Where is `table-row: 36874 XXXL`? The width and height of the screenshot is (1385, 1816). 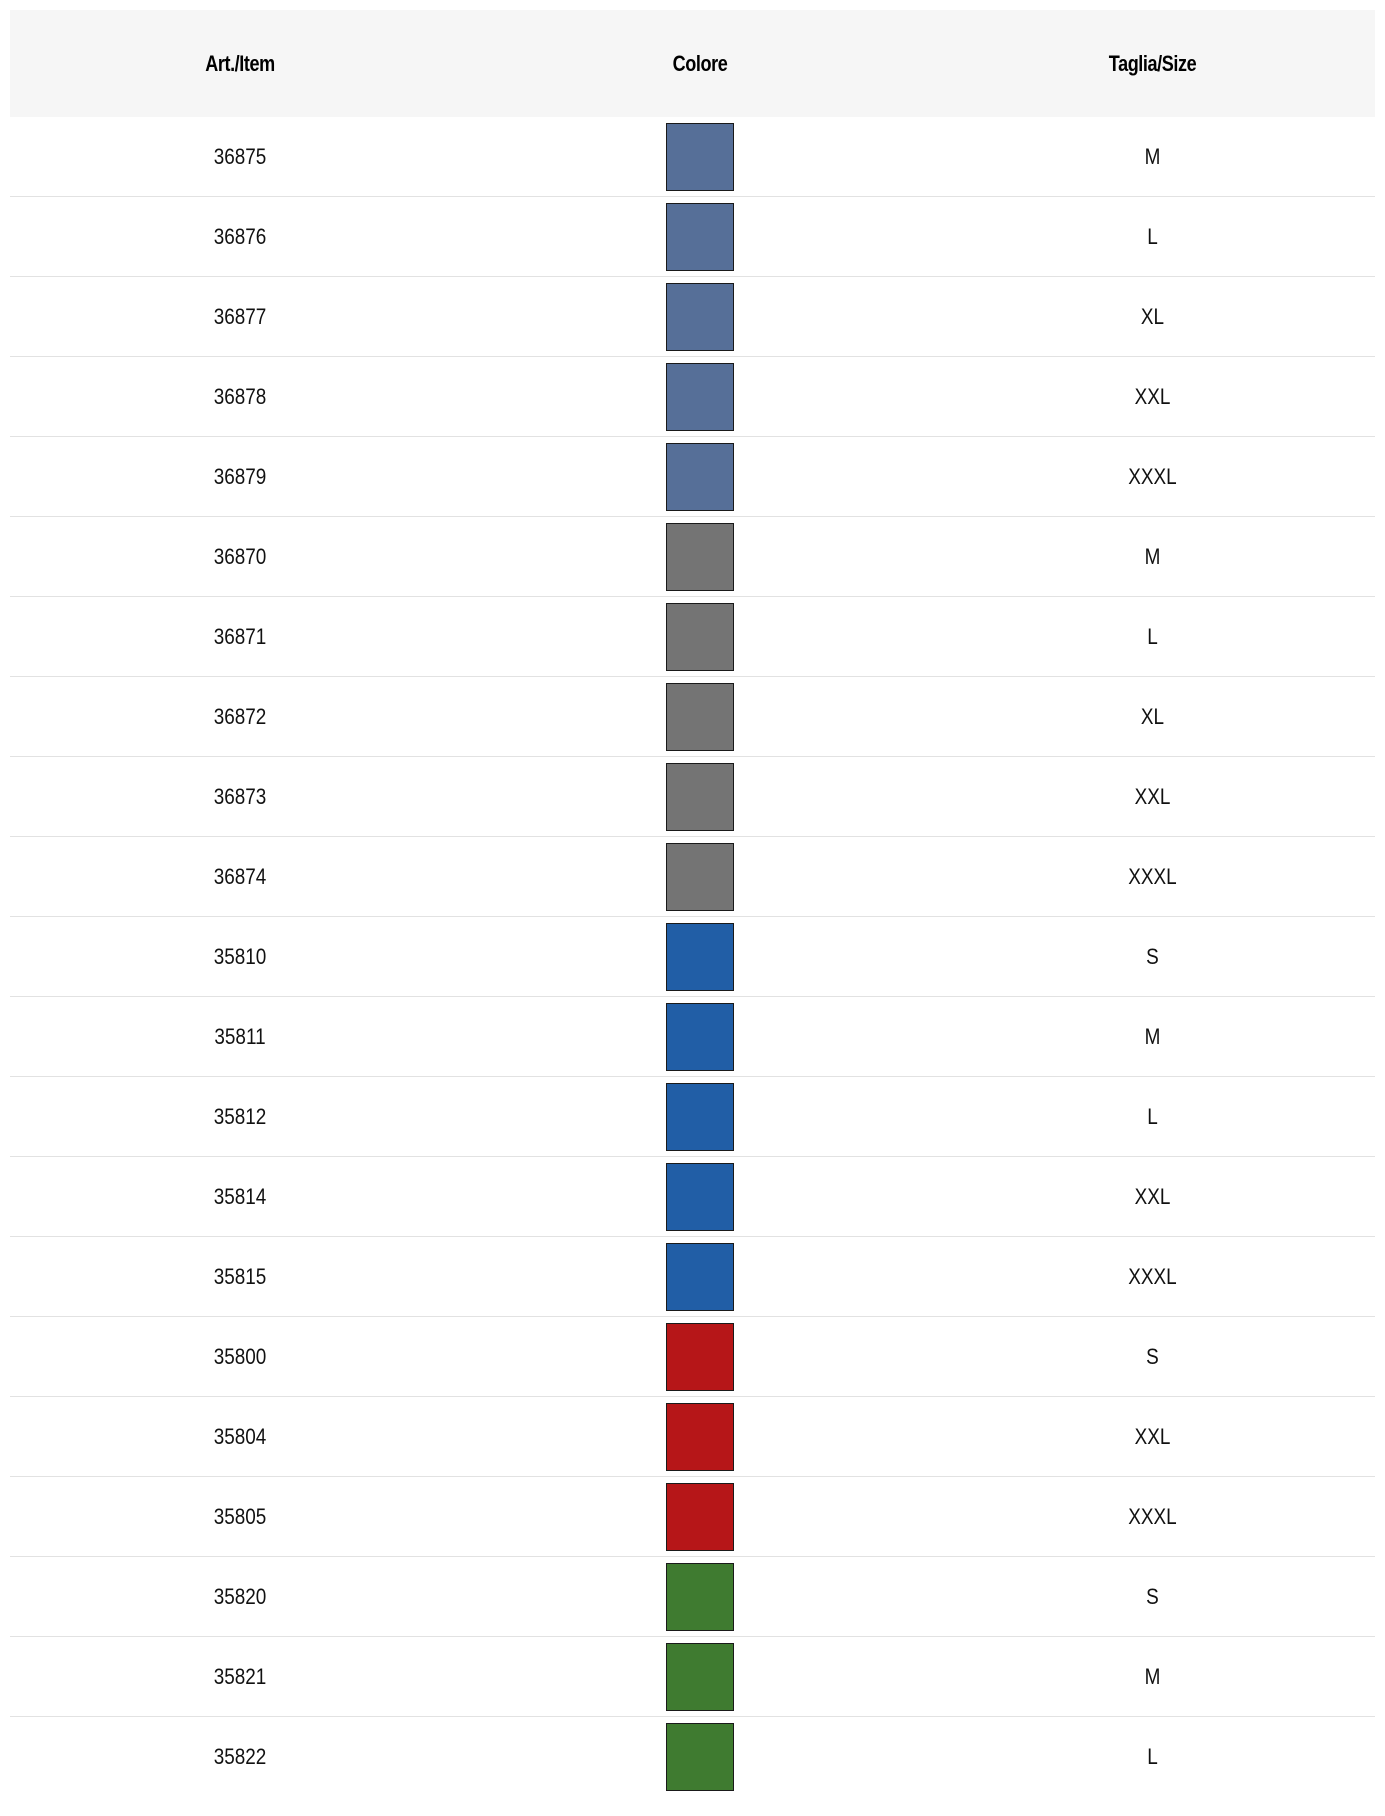 table-row: 36874 XXXL is located at coordinates (692, 877).